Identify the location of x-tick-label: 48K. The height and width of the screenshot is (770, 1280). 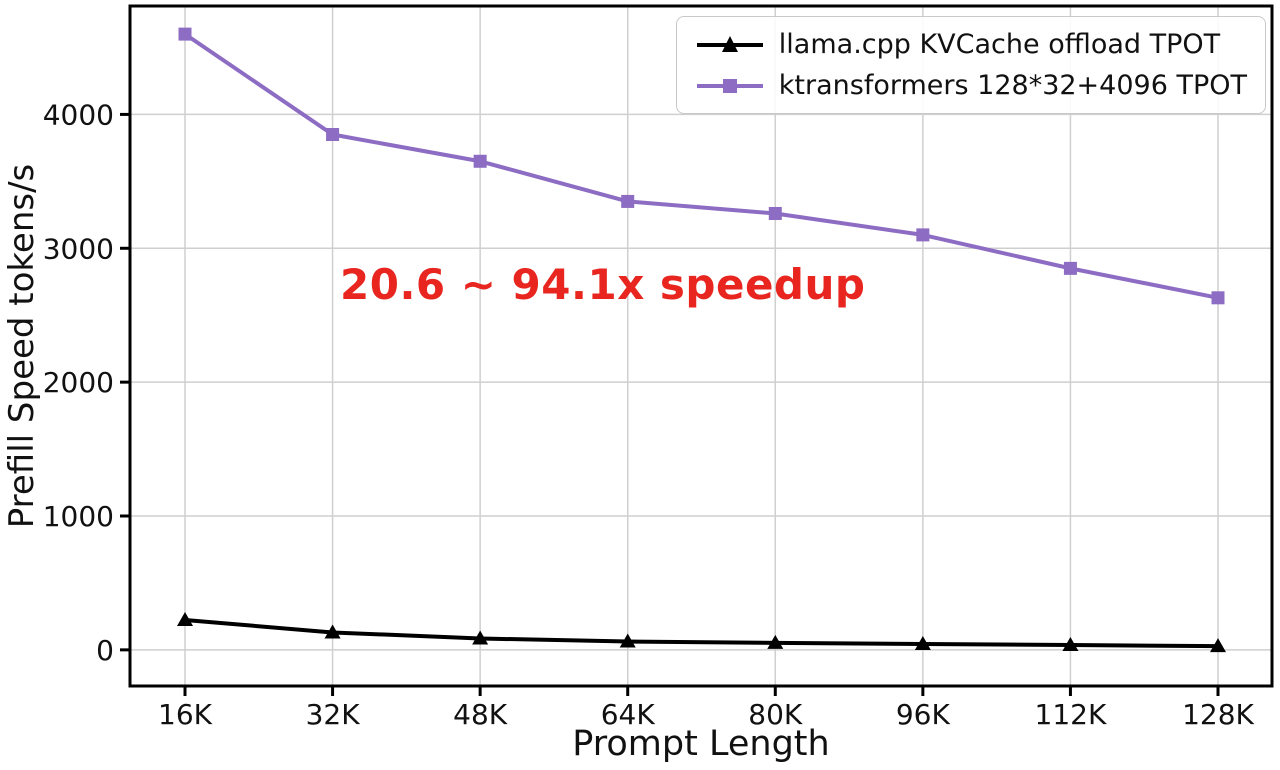
(480, 714).